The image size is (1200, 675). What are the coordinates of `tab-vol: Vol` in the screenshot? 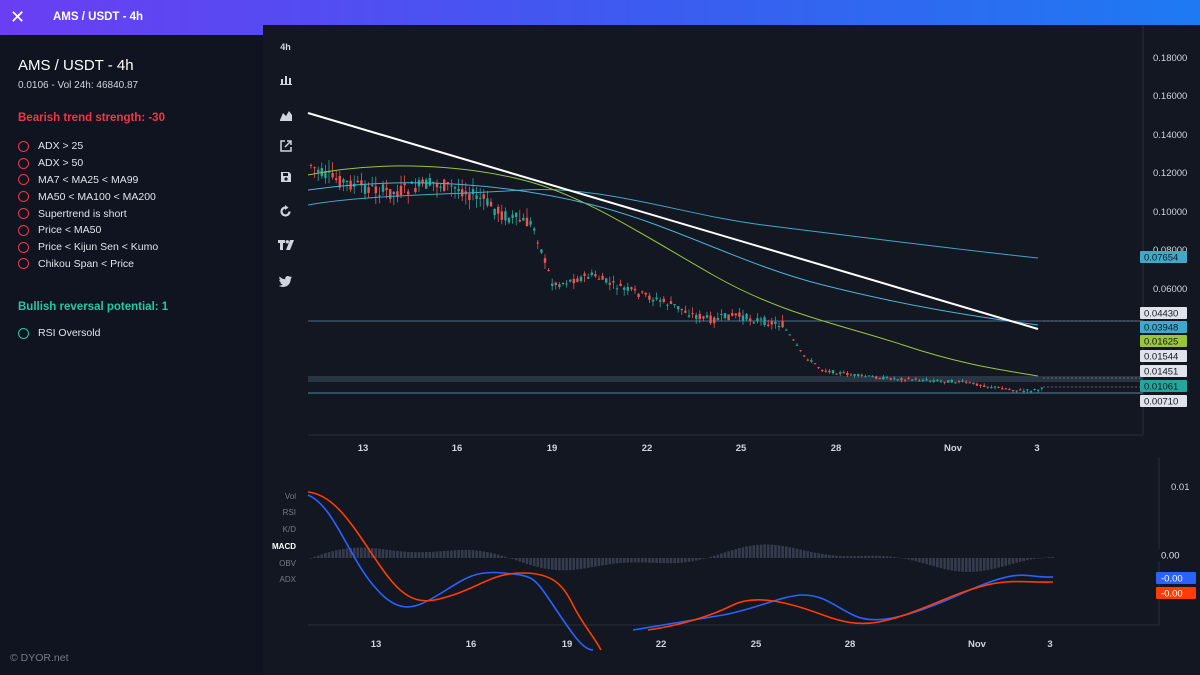 It's located at (290, 496).